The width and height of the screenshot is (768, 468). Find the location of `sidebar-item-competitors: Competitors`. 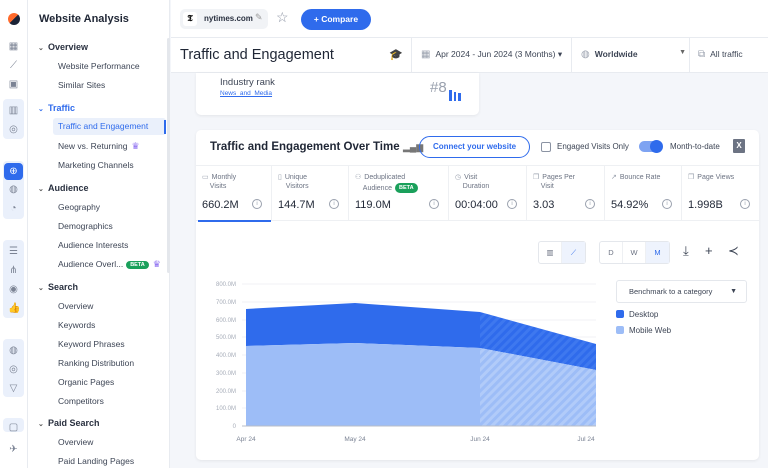

sidebar-item-competitors: Competitors is located at coordinates (81, 401).